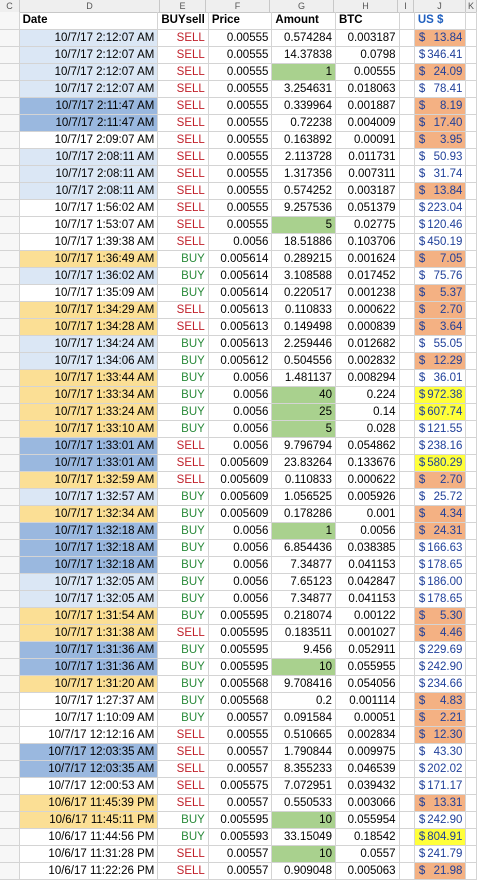 The height and width of the screenshot is (880, 477). I want to click on usd-cell: $972.38, so click(440, 395).